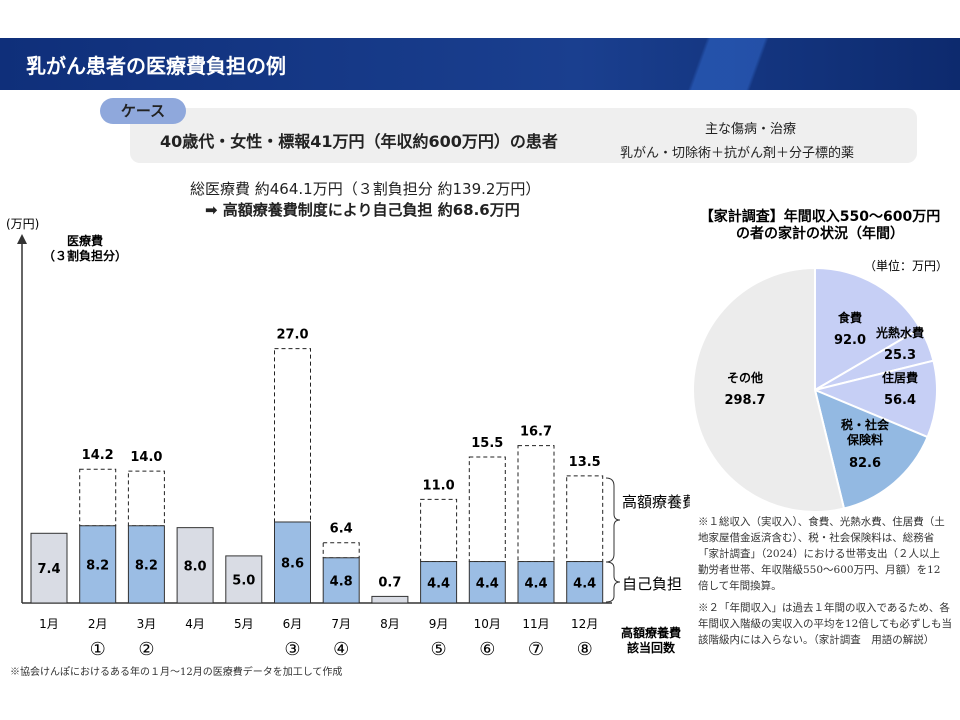 The width and height of the screenshot is (960, 720). I want to click on month-label-12: 12月, so click(584, 624).